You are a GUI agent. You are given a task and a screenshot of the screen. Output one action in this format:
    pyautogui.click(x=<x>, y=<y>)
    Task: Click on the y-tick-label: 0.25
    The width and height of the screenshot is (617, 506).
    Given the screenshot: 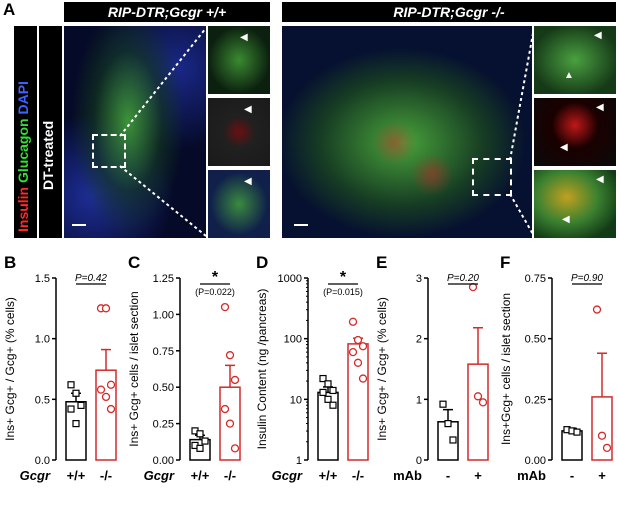 What is the action you would take?
    pyautogui.click(x=535, y=400)
    